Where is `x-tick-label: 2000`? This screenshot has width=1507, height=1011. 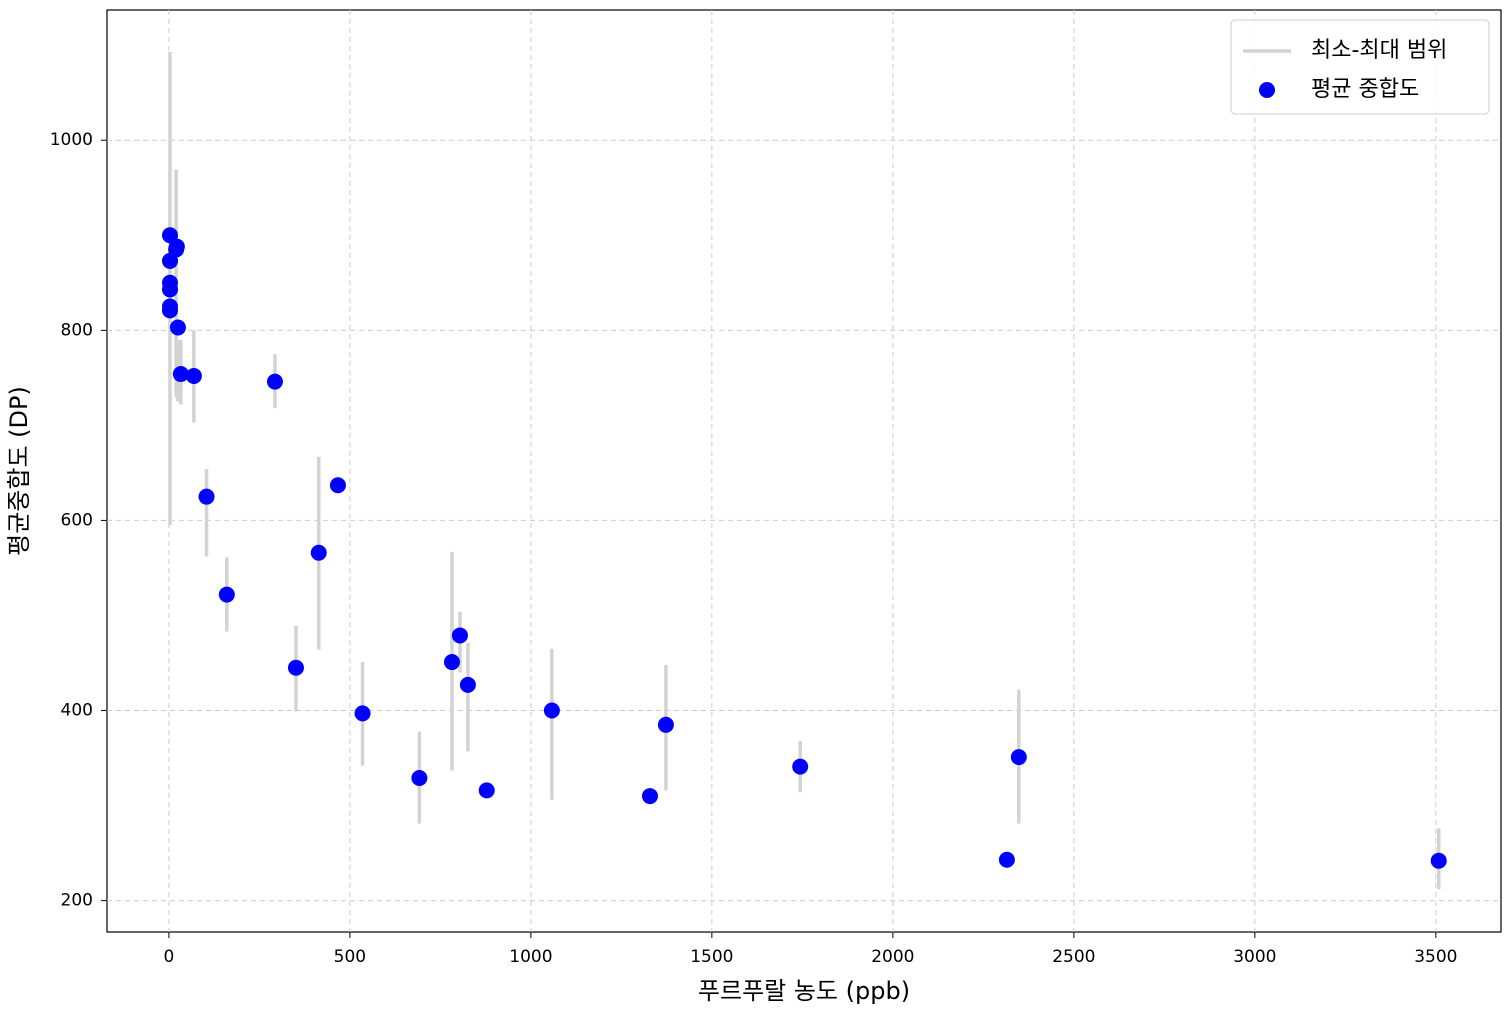
x-tick-label: 2000 is located at coordinates (892, 957).